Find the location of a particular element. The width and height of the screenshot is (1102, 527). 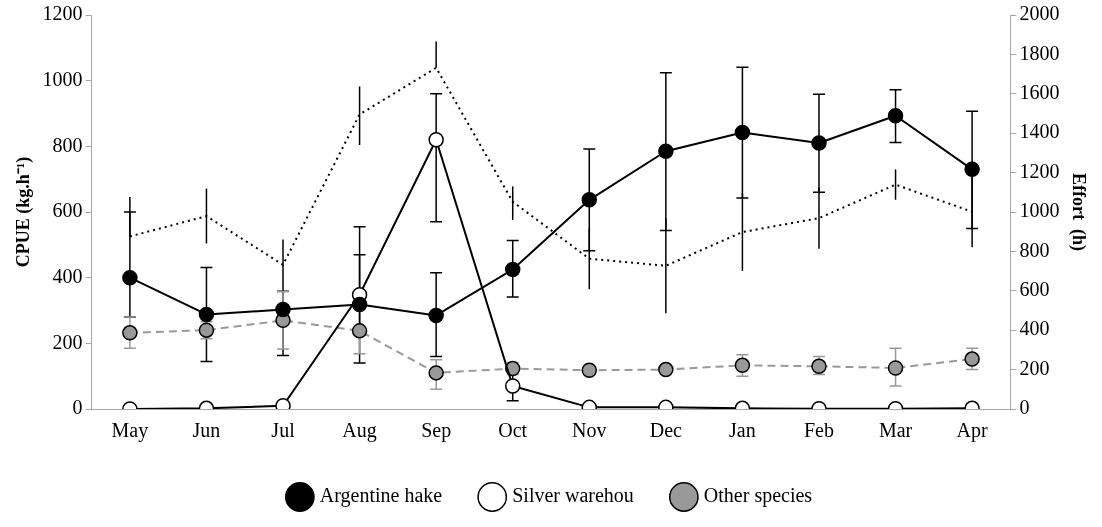

y2-tick-label: 400 is located at coordinates (1034, 328).